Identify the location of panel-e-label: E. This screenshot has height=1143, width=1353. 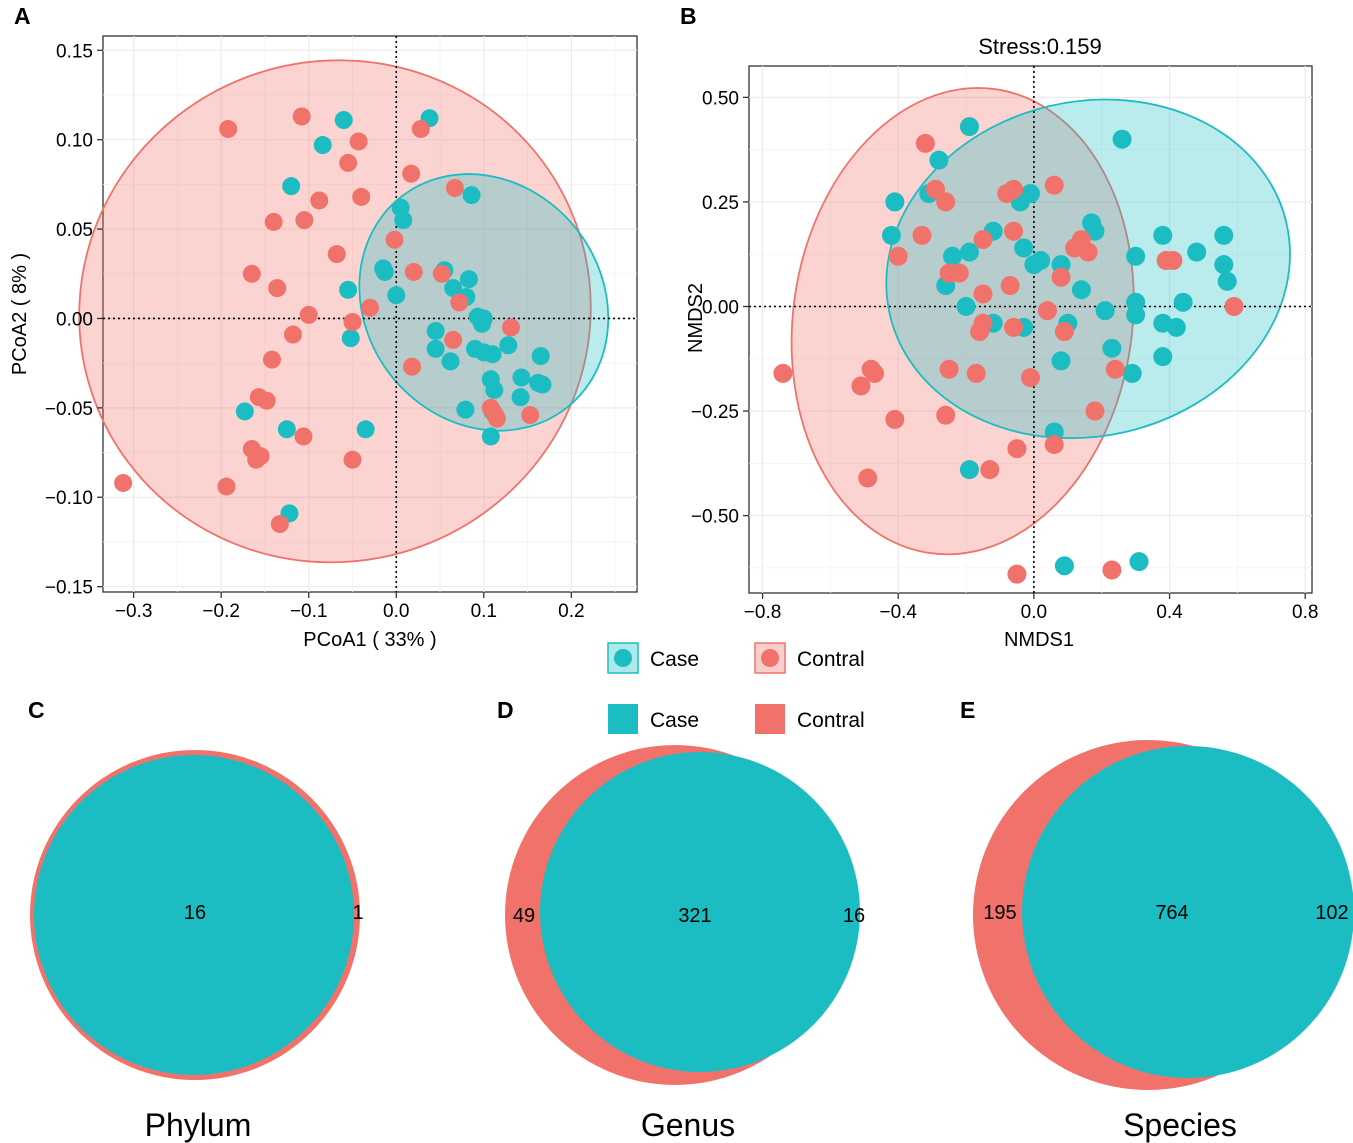
(967, 710).